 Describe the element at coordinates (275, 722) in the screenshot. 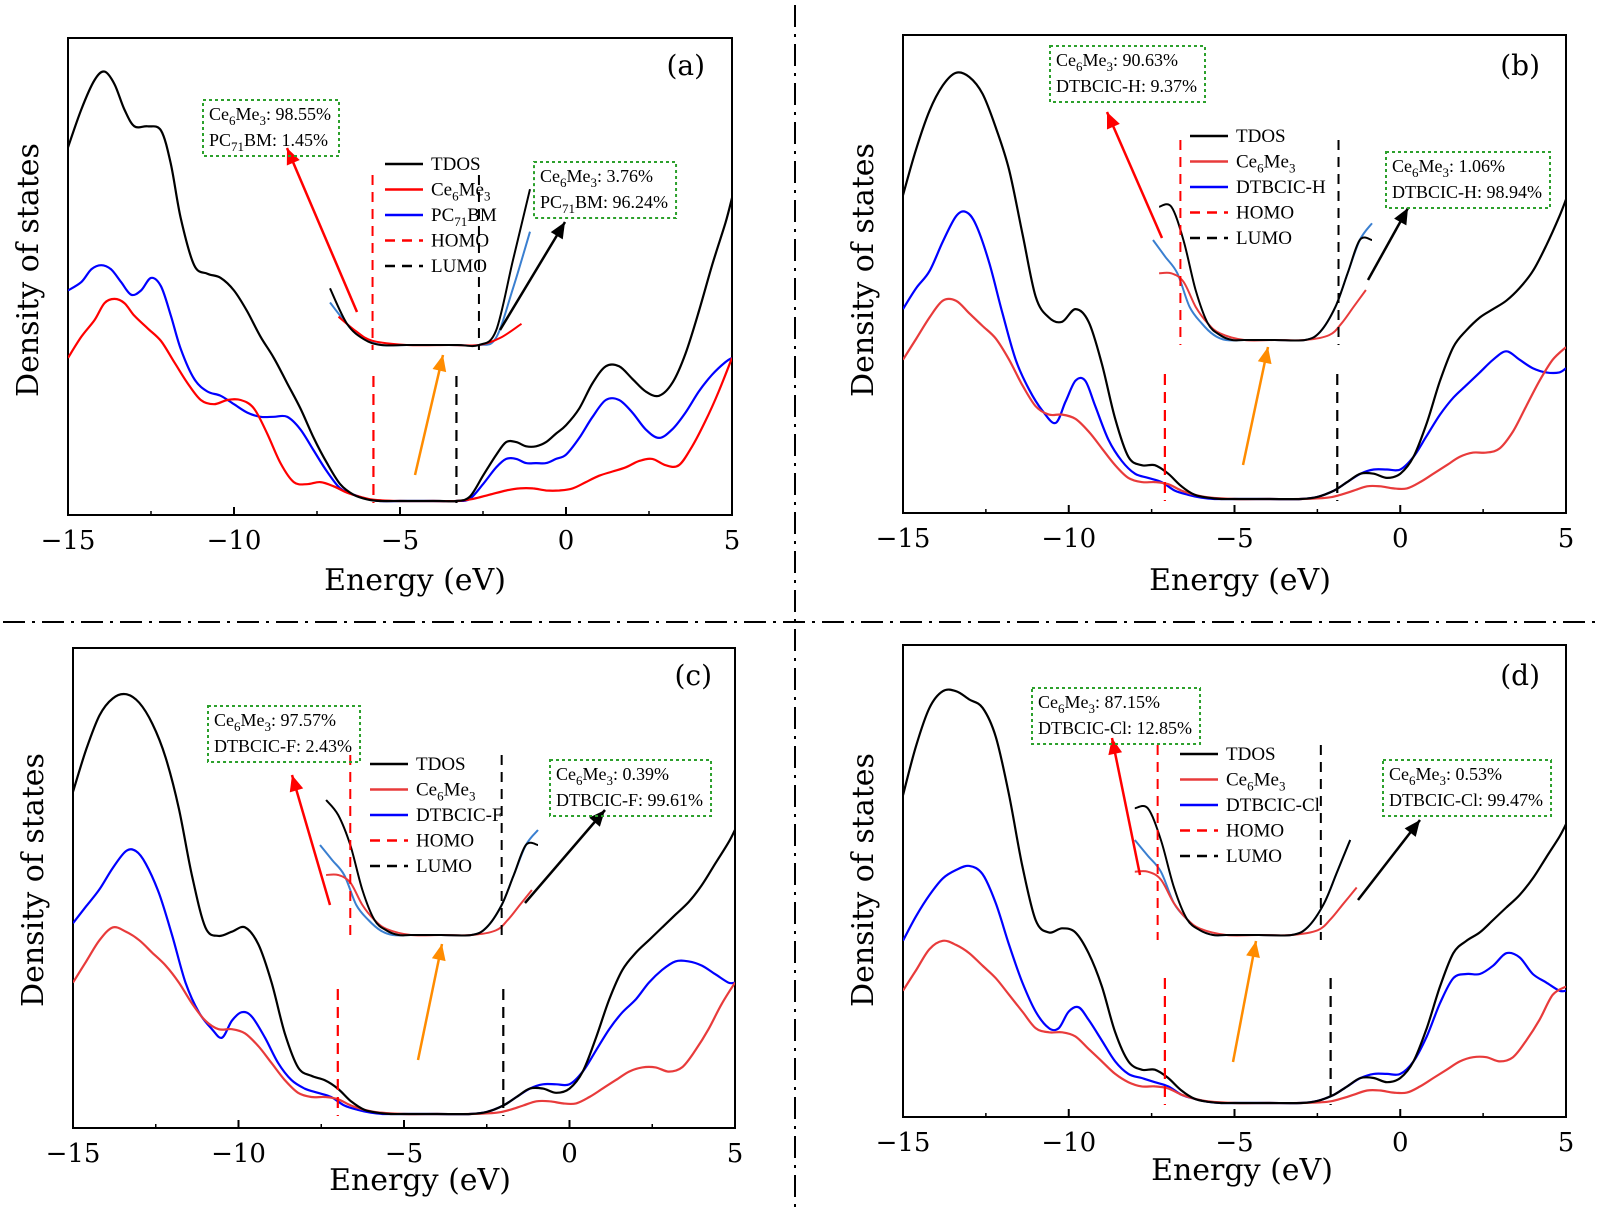

I see `homo-composition-box-line1: Ce6Me3: 97.57%` at that location.